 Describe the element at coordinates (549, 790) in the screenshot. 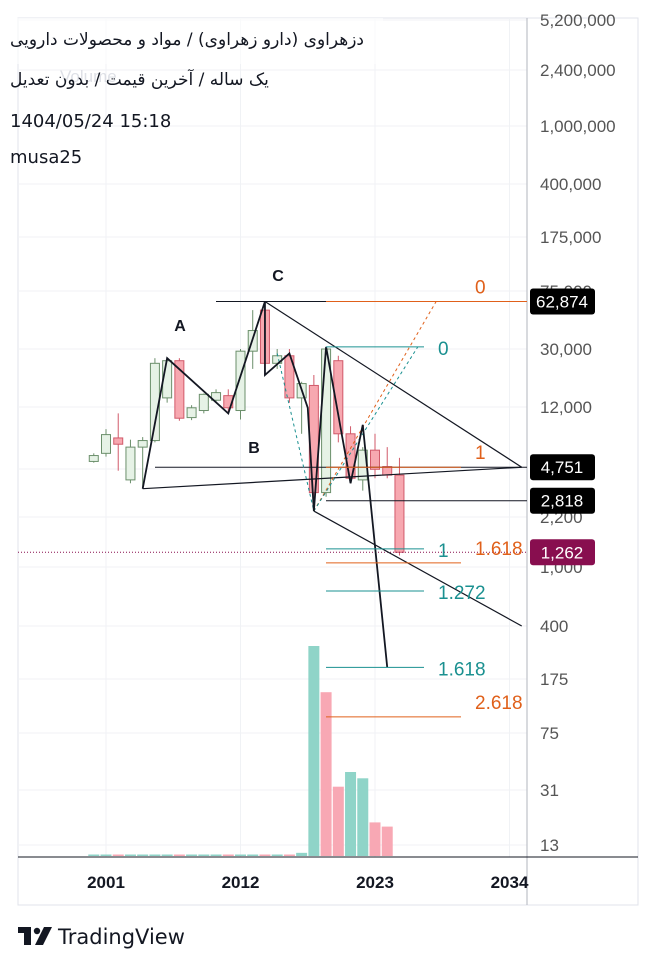

I see `price-tick-label: 31` at that location.